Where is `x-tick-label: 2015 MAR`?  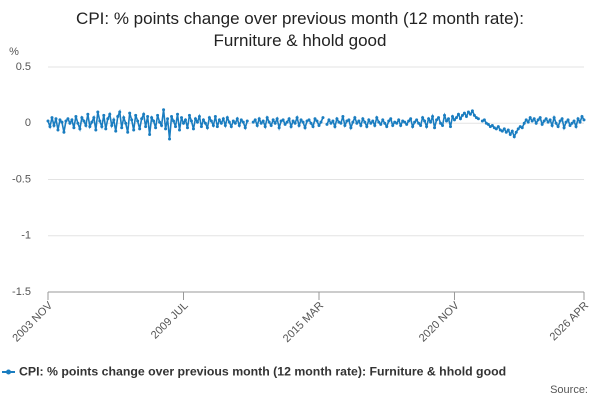
x-tick-label: 2015 MAR is located at coordinates (303, 322).